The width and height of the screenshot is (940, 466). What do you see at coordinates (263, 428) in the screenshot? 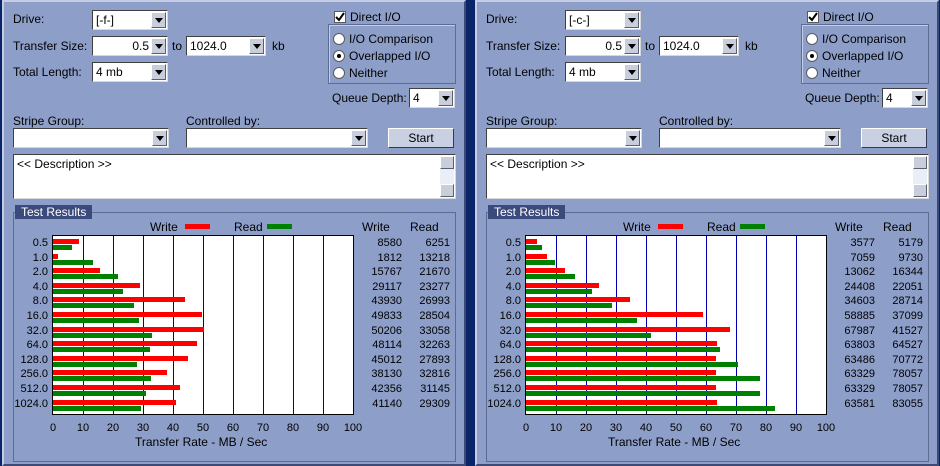
I see `x-tick-label: 70` at bounding box center [263, 428].